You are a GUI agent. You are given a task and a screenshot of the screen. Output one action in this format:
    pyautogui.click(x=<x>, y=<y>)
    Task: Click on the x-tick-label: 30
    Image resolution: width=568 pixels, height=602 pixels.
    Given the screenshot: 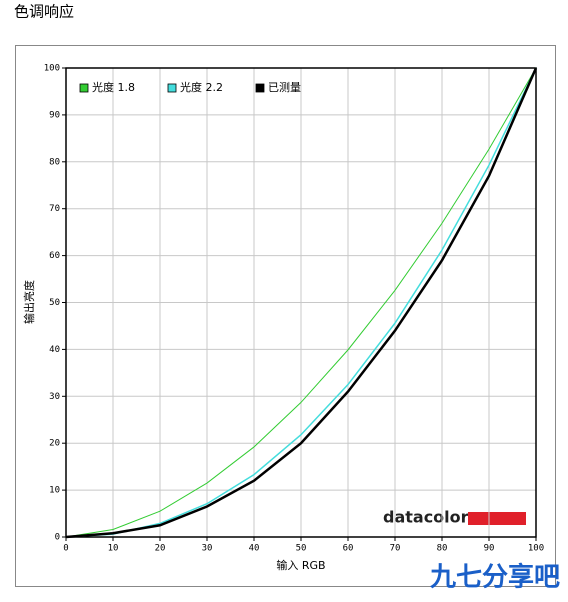 What is the action you would take?
    pyautogui.click(x=207, y=549)
    